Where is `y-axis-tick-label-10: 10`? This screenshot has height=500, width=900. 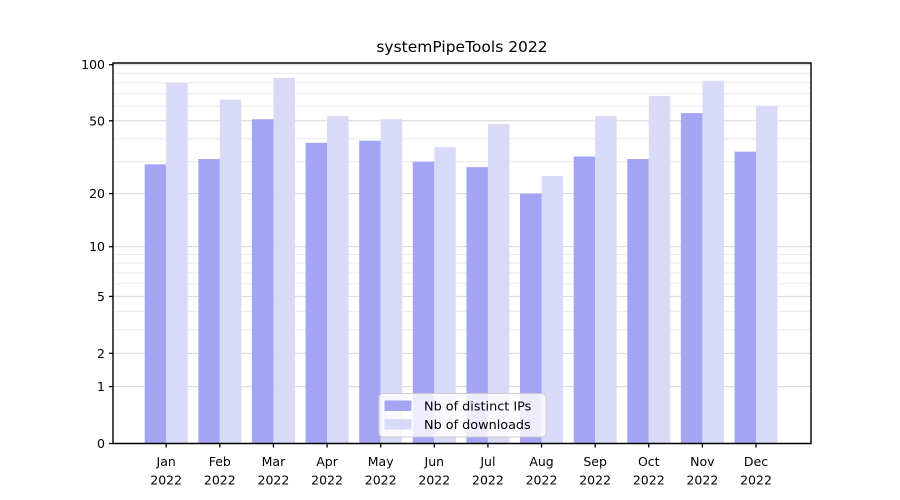 y-axis-tick-label-10: 10 is located at coordinates (97, 246).